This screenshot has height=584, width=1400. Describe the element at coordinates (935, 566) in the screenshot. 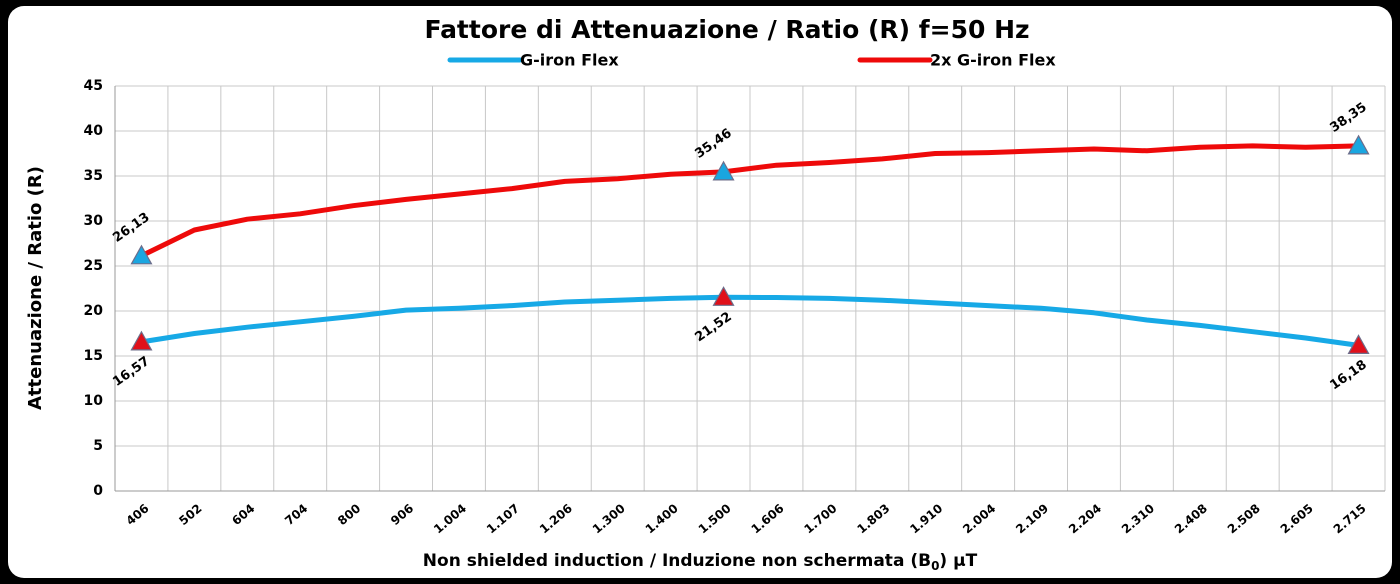

I see `x-axis-label-sub: 0` at that location.